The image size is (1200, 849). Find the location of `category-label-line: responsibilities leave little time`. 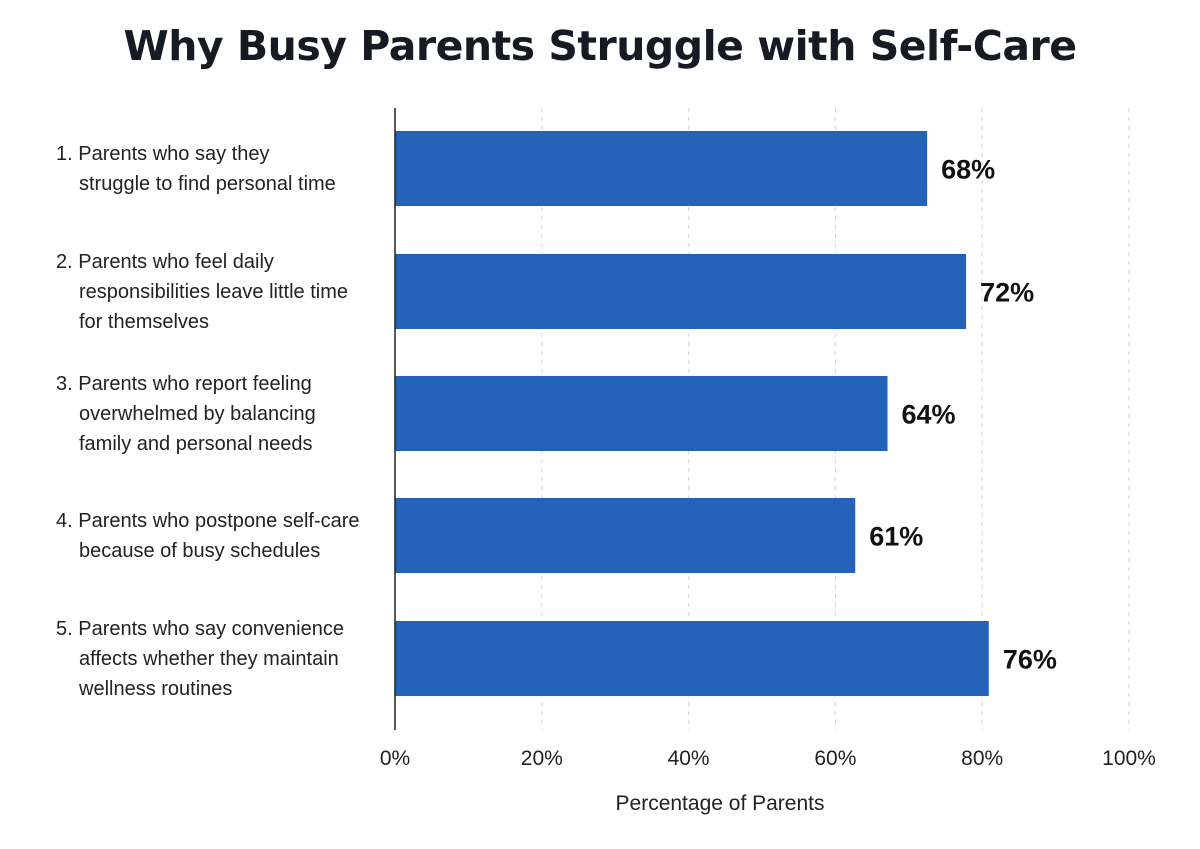

category-label-line: responsibilities leave little time is located at coordinates (214, 291).